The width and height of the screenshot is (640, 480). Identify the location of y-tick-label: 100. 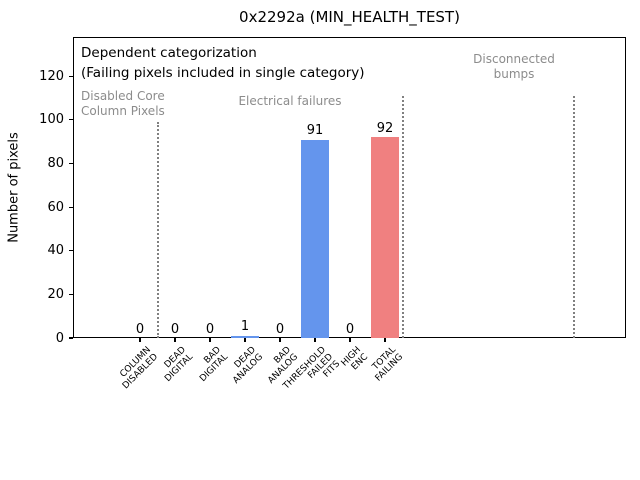
(51, 120).